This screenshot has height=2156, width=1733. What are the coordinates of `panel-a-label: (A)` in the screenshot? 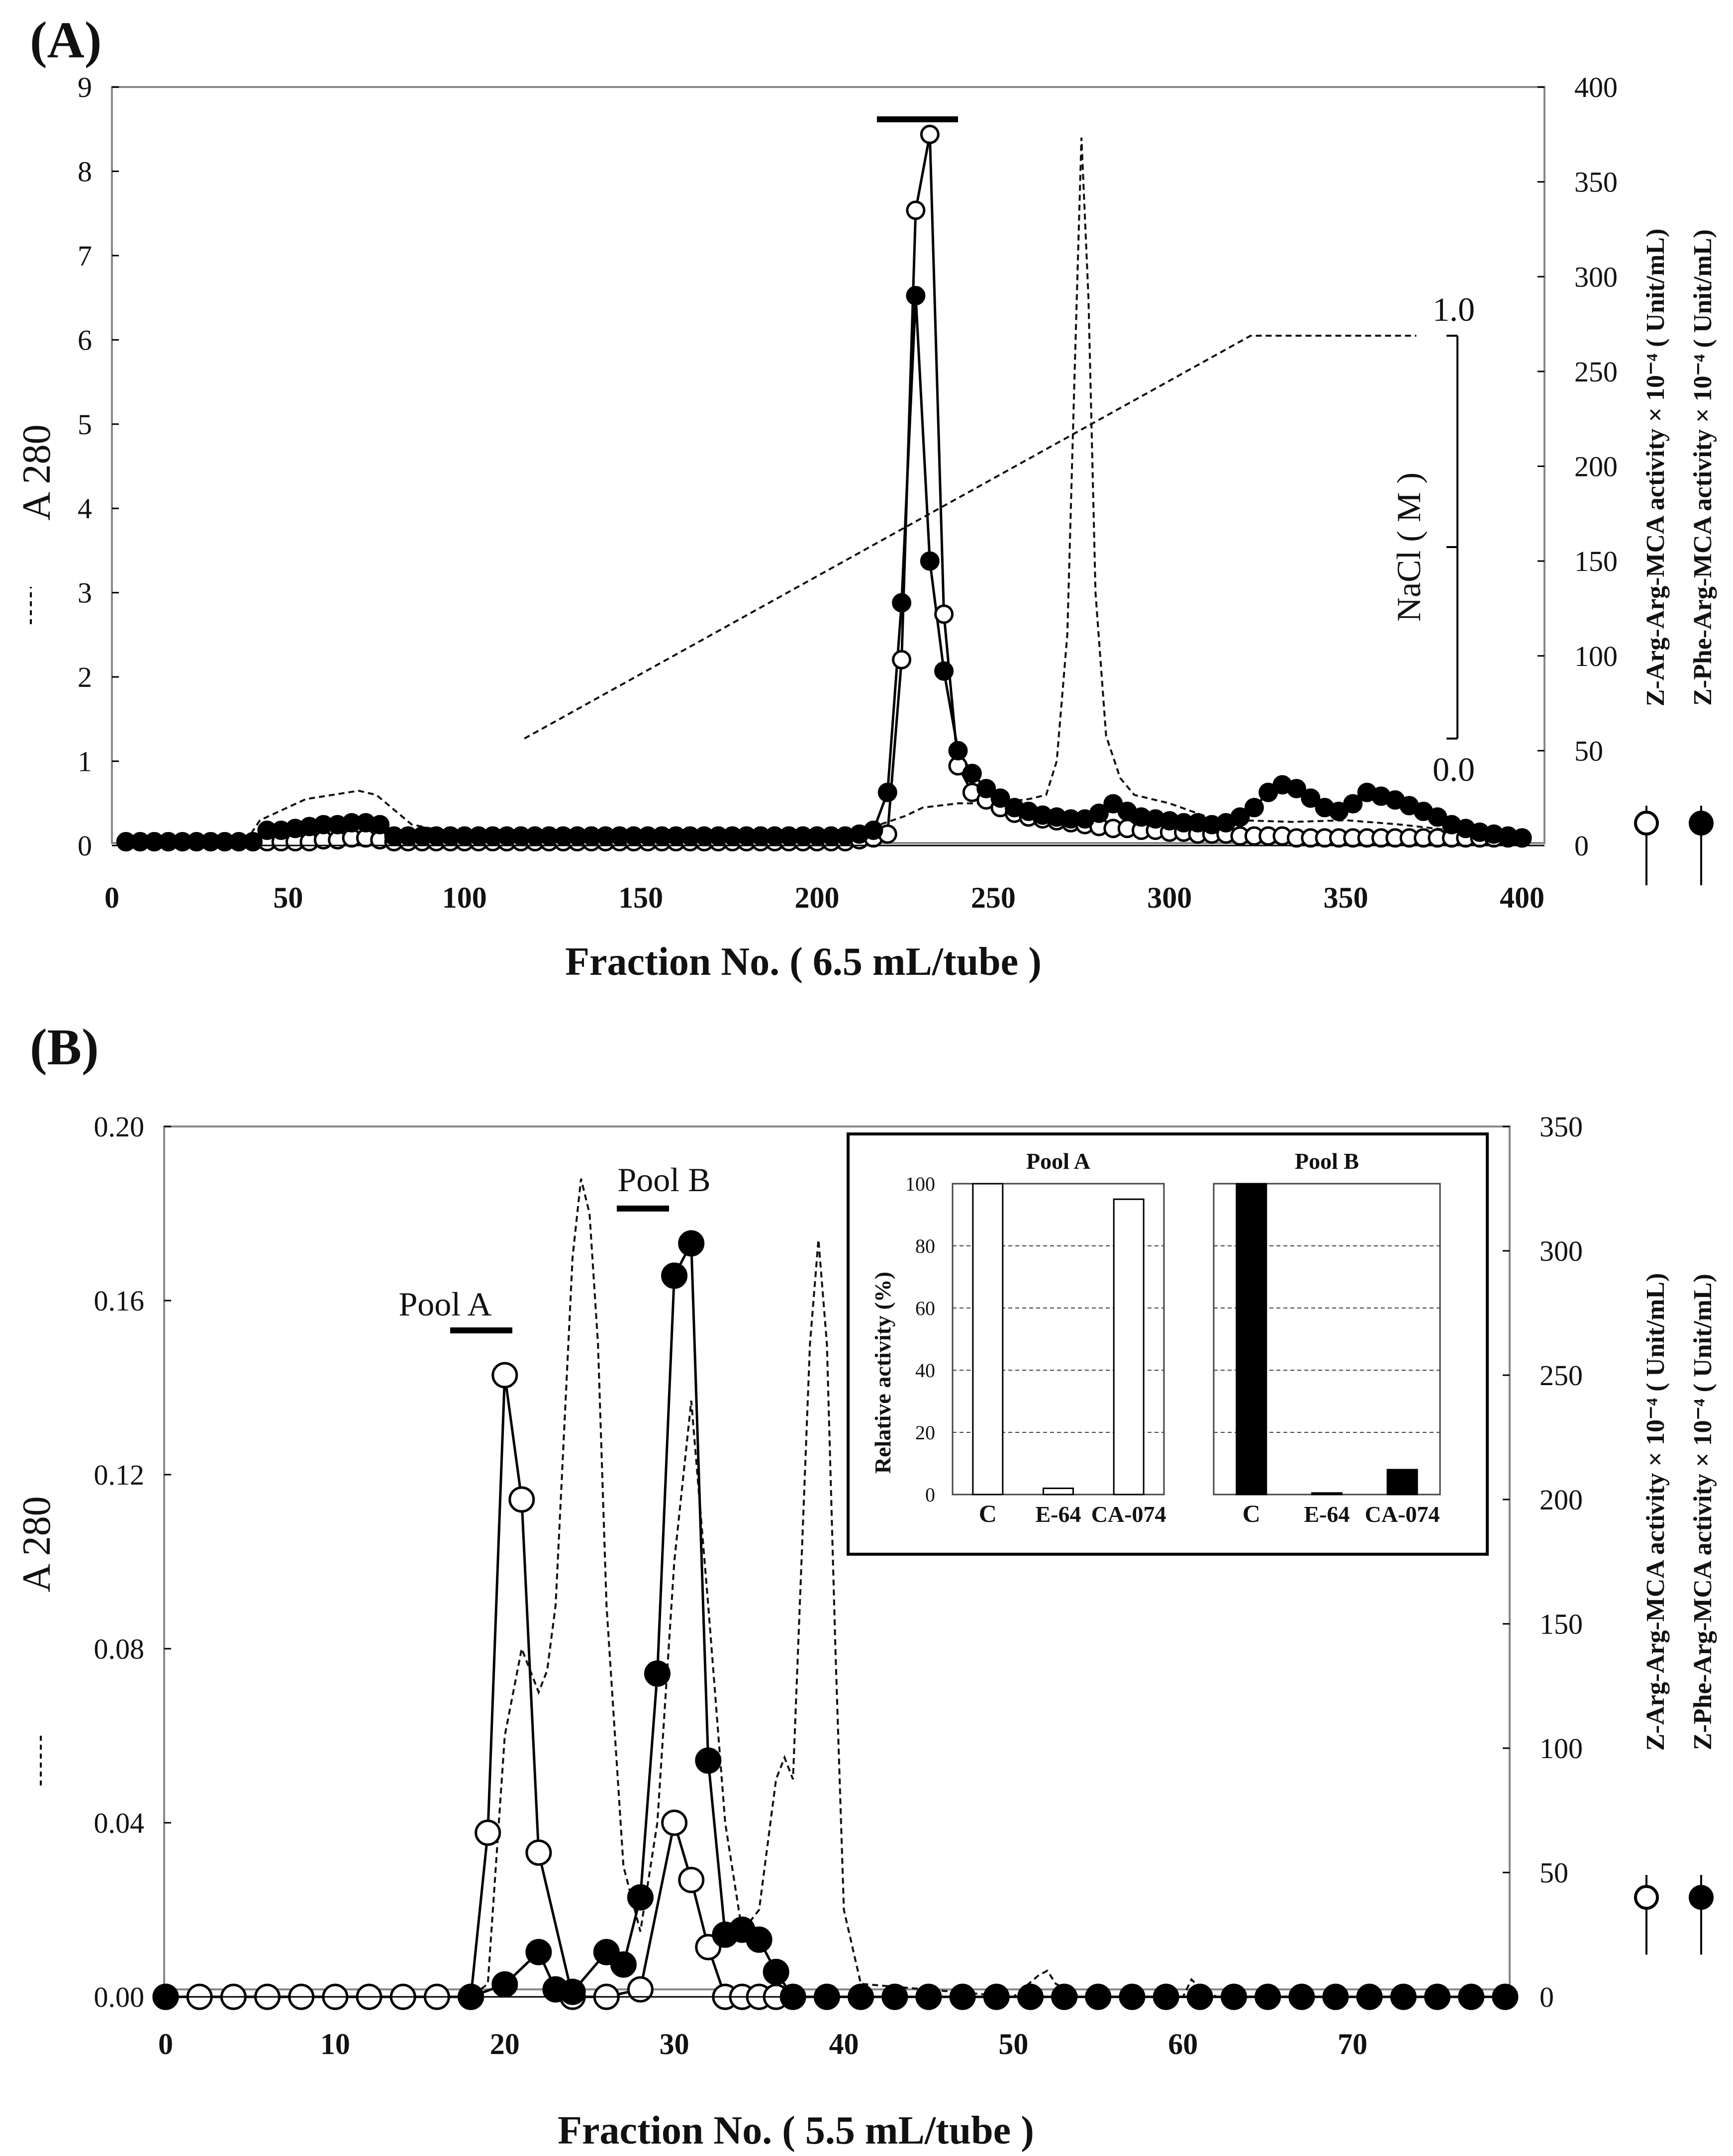 It's located at (66, 40).